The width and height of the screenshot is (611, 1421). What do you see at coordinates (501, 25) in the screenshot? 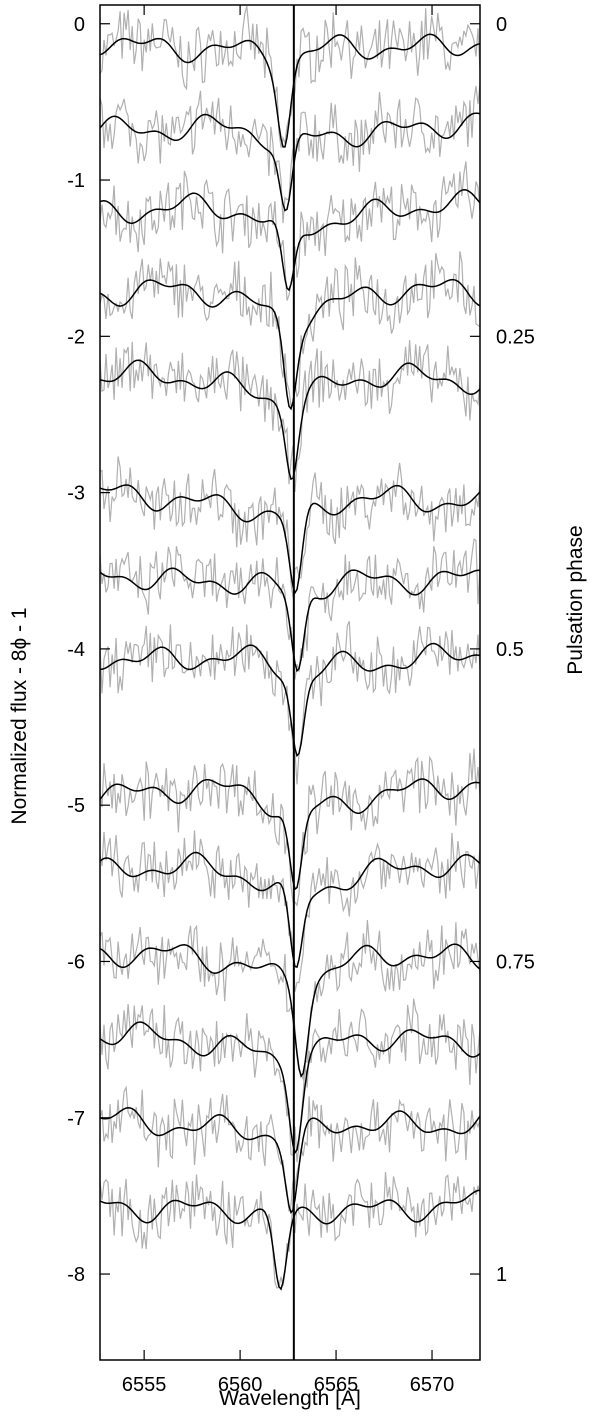
I see `y2-tick-label: 0` at bounding box center [501, 25].